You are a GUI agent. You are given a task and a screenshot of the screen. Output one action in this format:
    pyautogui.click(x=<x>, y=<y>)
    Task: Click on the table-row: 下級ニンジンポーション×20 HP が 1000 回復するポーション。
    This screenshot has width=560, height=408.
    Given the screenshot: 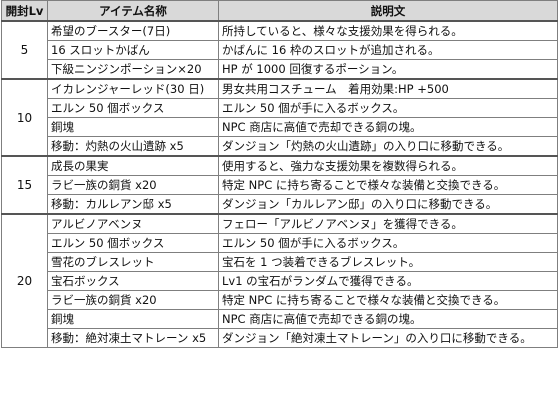 What is the action you would take?
    pyautogui.click(x=280, y=69)
    